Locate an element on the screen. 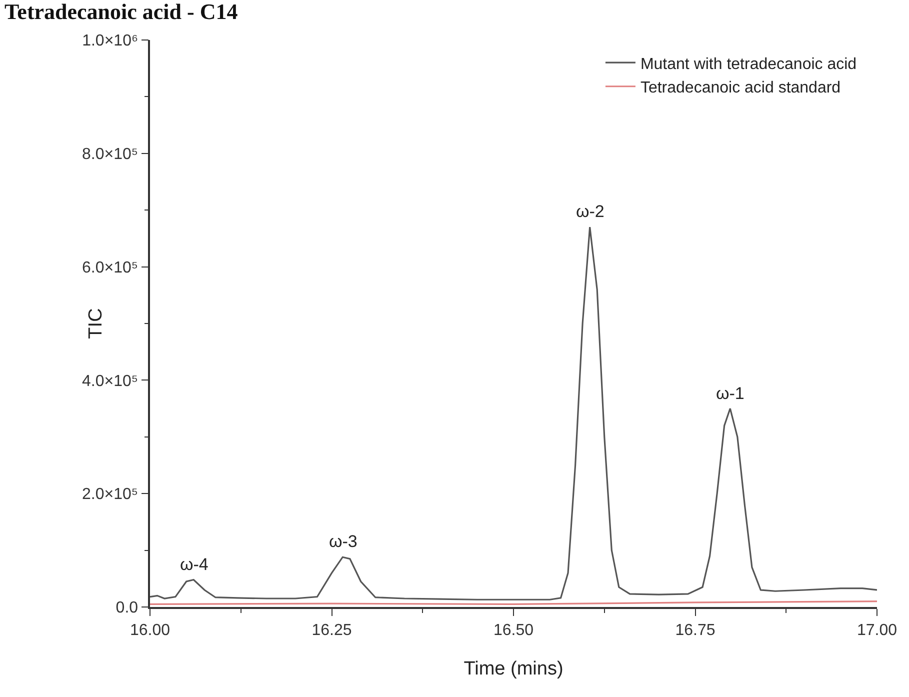 This screenshot has height=697, width=909. y-tick-label: 8.0×10⁵ is located at coordinates (110, 154).